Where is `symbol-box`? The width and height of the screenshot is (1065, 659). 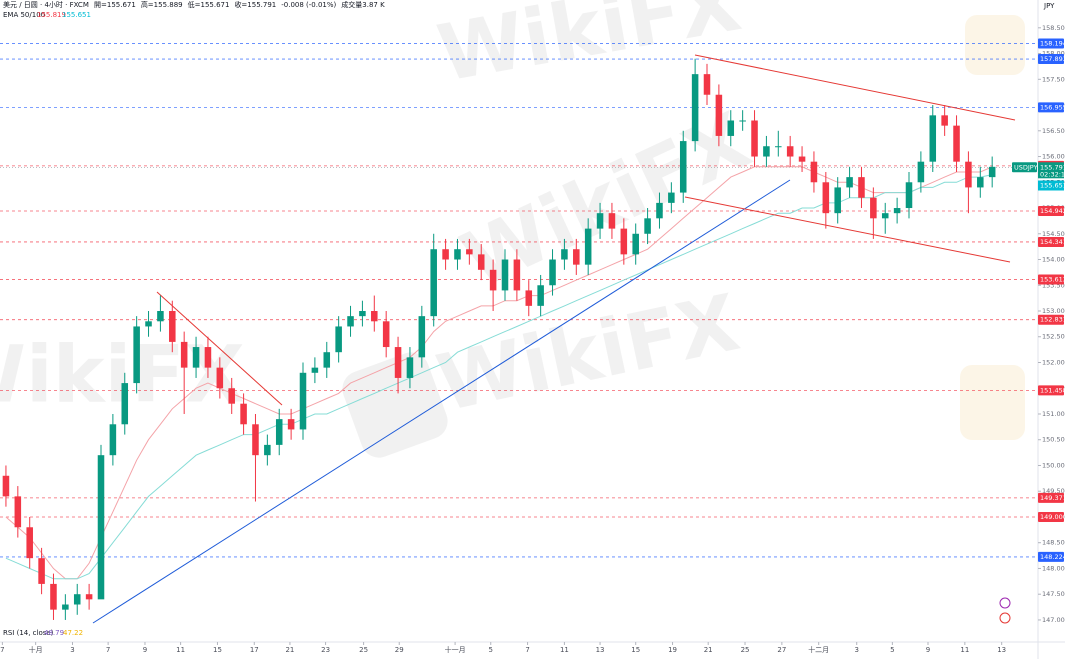 symbol-box is located at coordinates (1024, 167).